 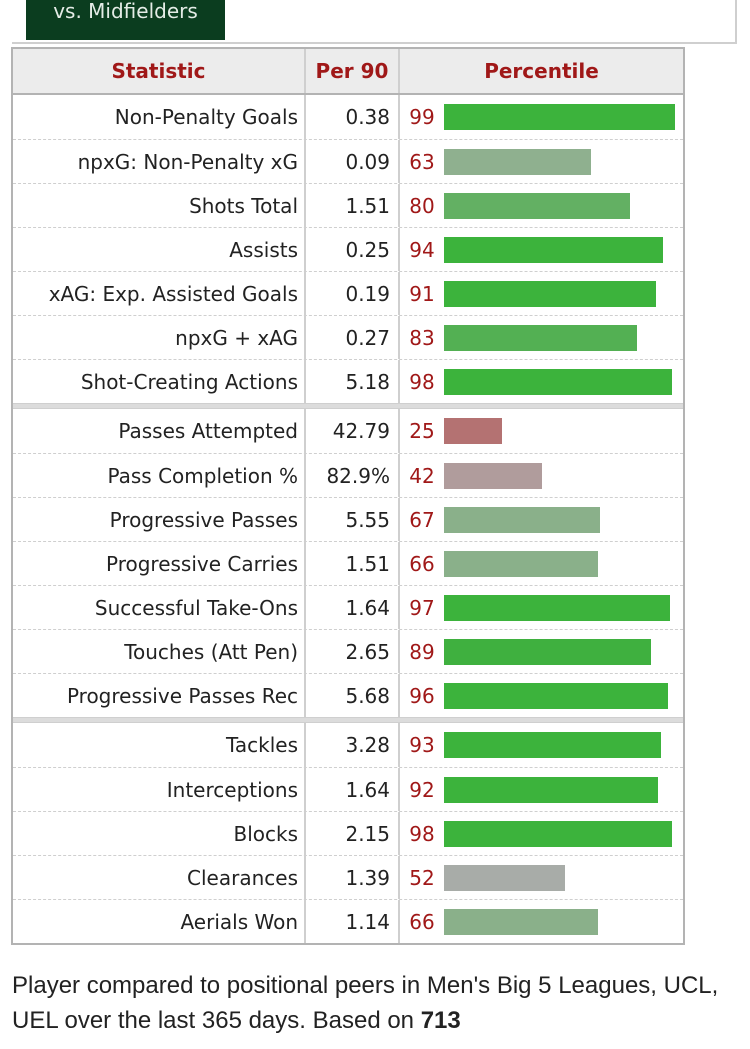 I want to click on table-row: Progressive Passes Rec 5.68 96, so click(x=348, y=695).